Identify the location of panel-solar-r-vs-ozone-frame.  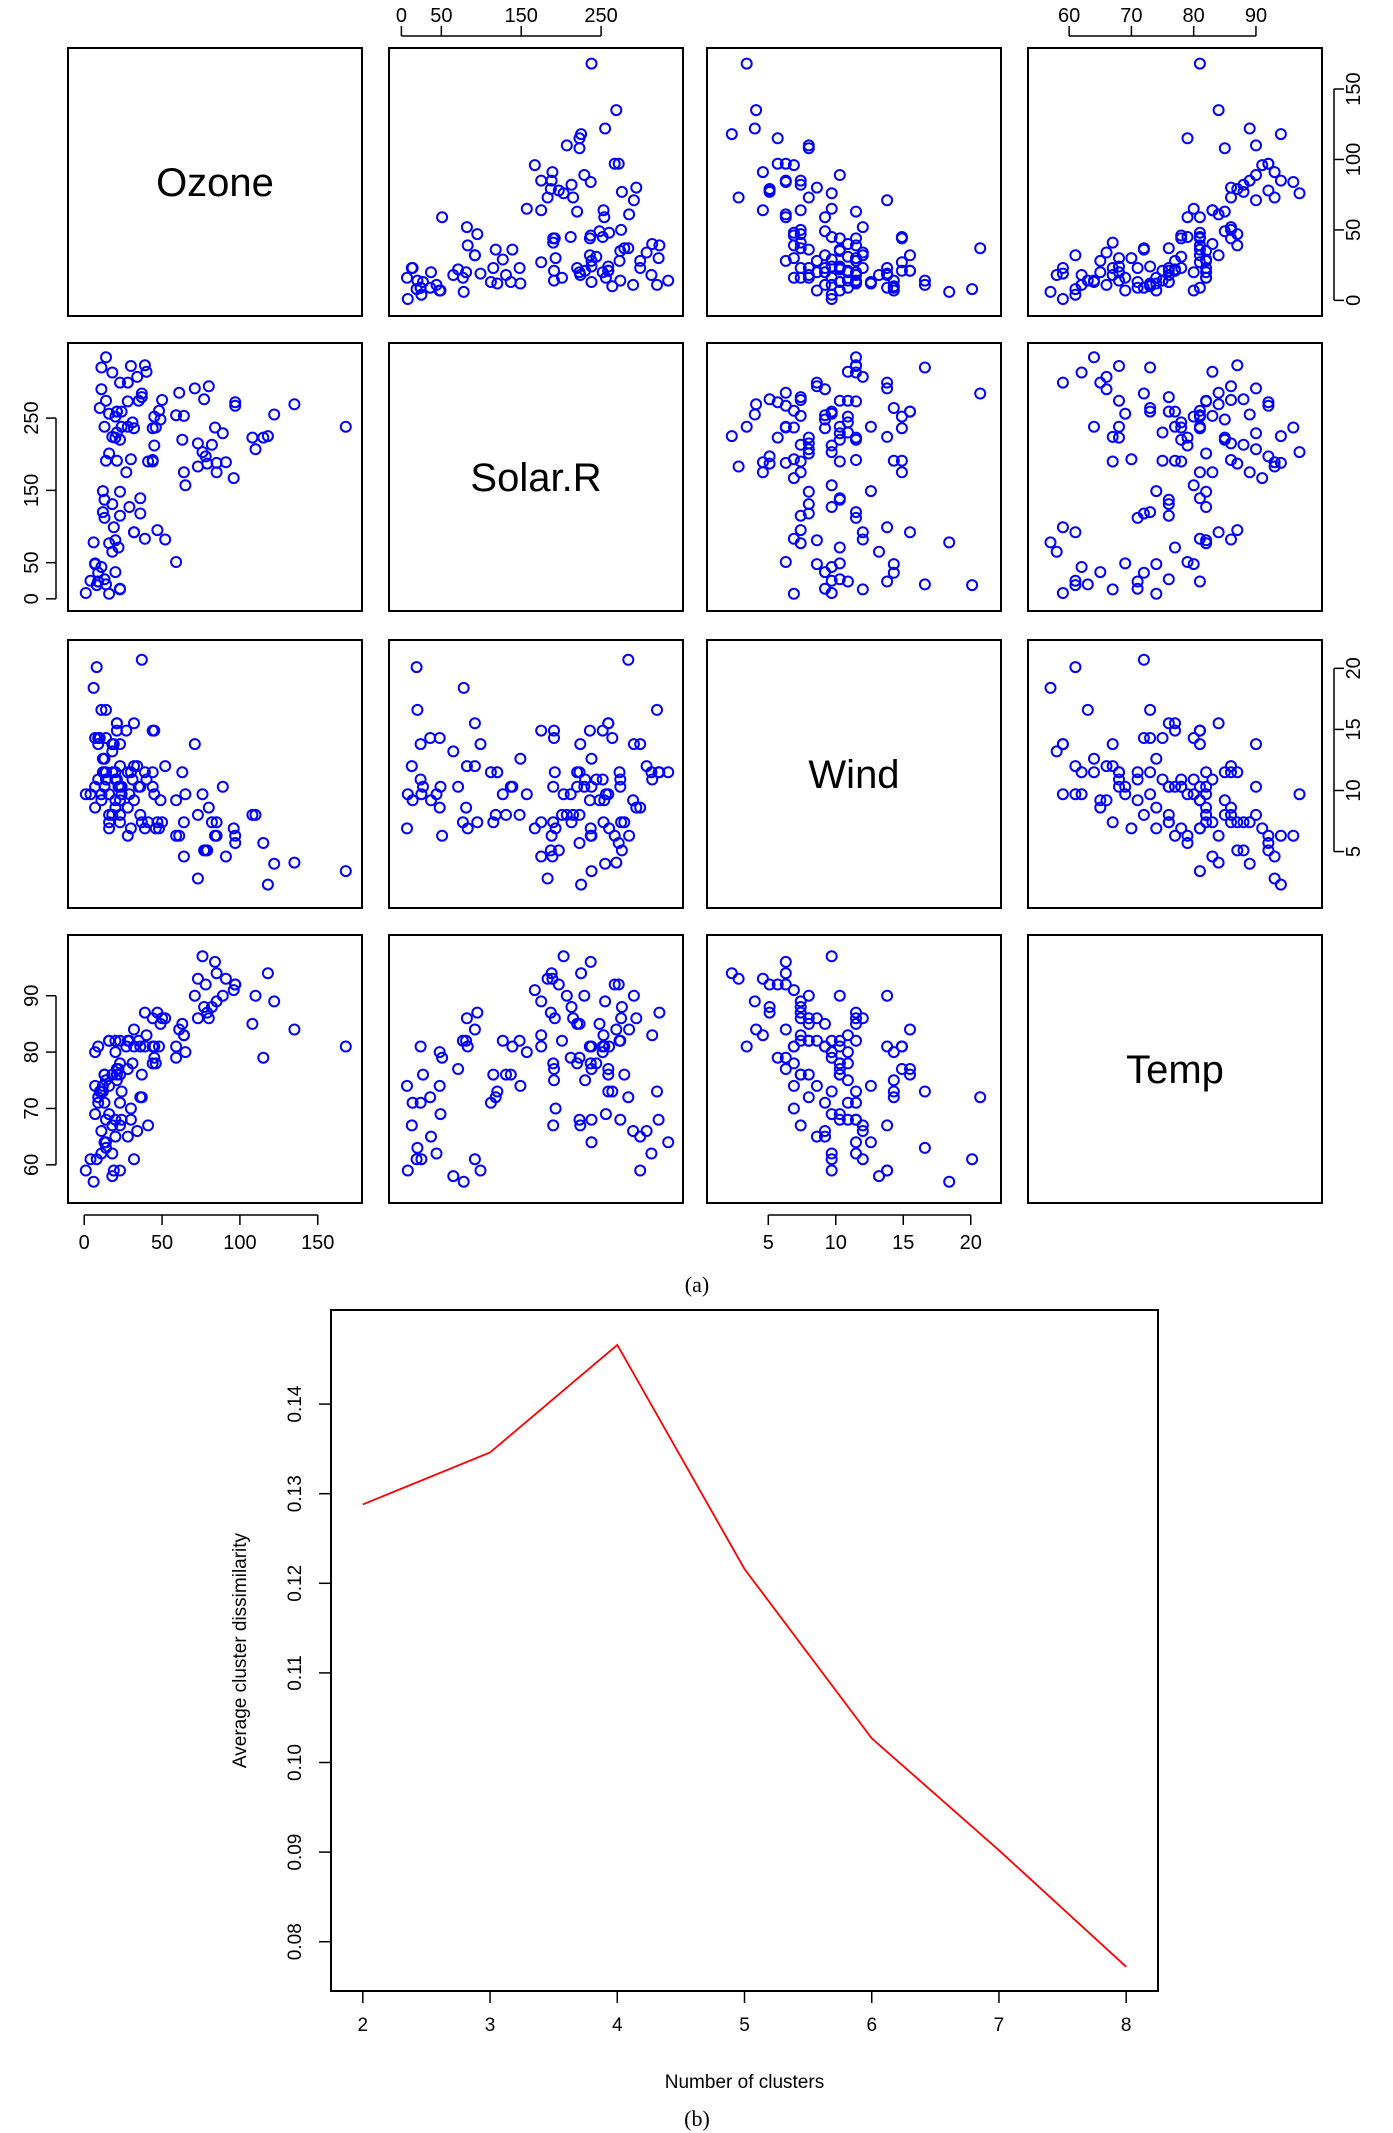
(215, 477).